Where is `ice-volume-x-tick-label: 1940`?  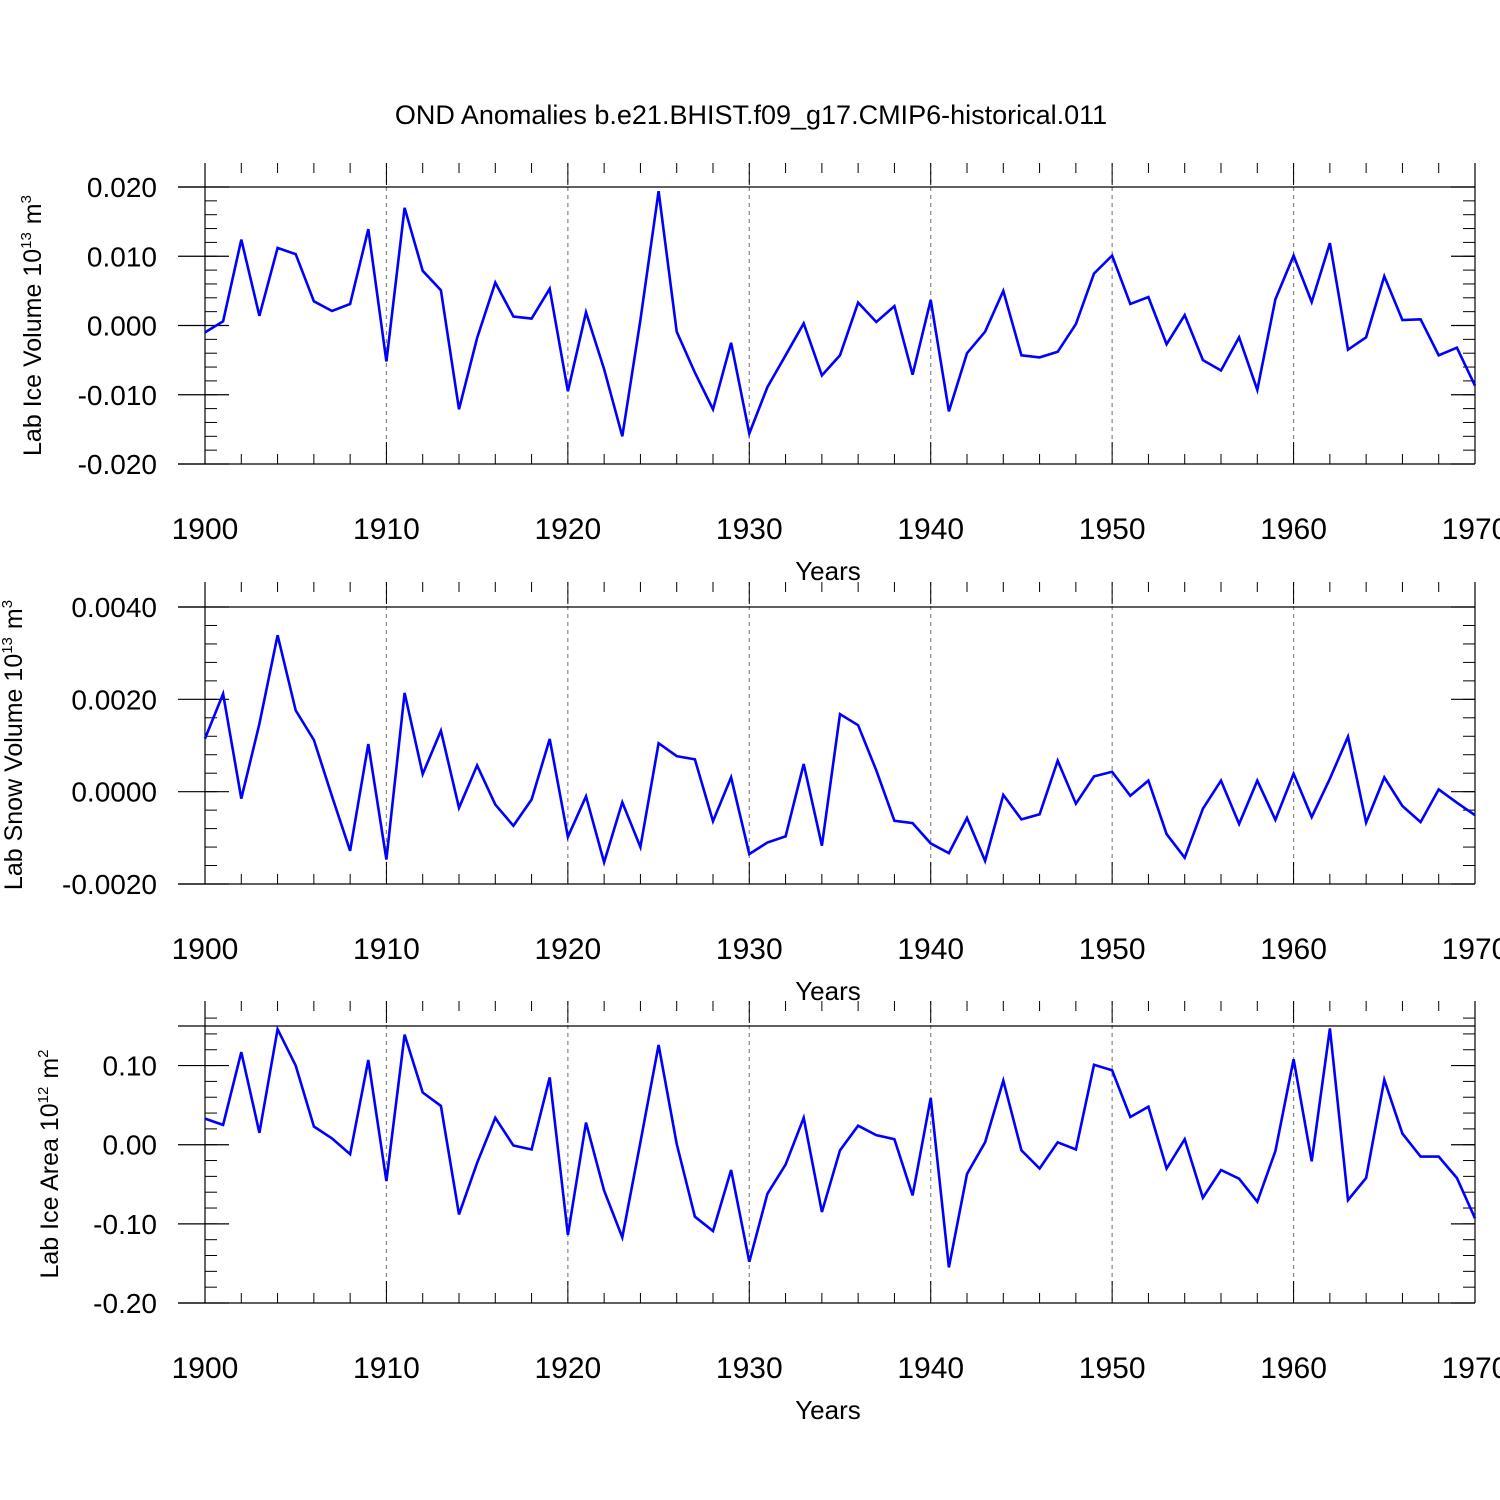
ice-volume-x-tick-label: 1940 is located at coordinates (930, 529).